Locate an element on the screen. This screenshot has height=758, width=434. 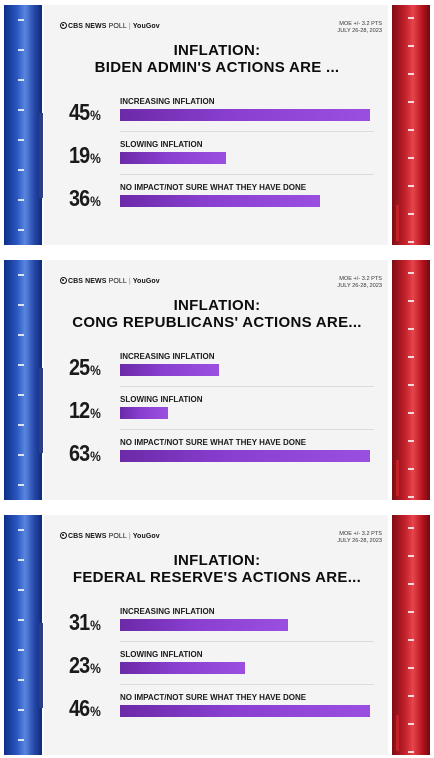
percentage-value: 23 is located at coordinates (79, 665).